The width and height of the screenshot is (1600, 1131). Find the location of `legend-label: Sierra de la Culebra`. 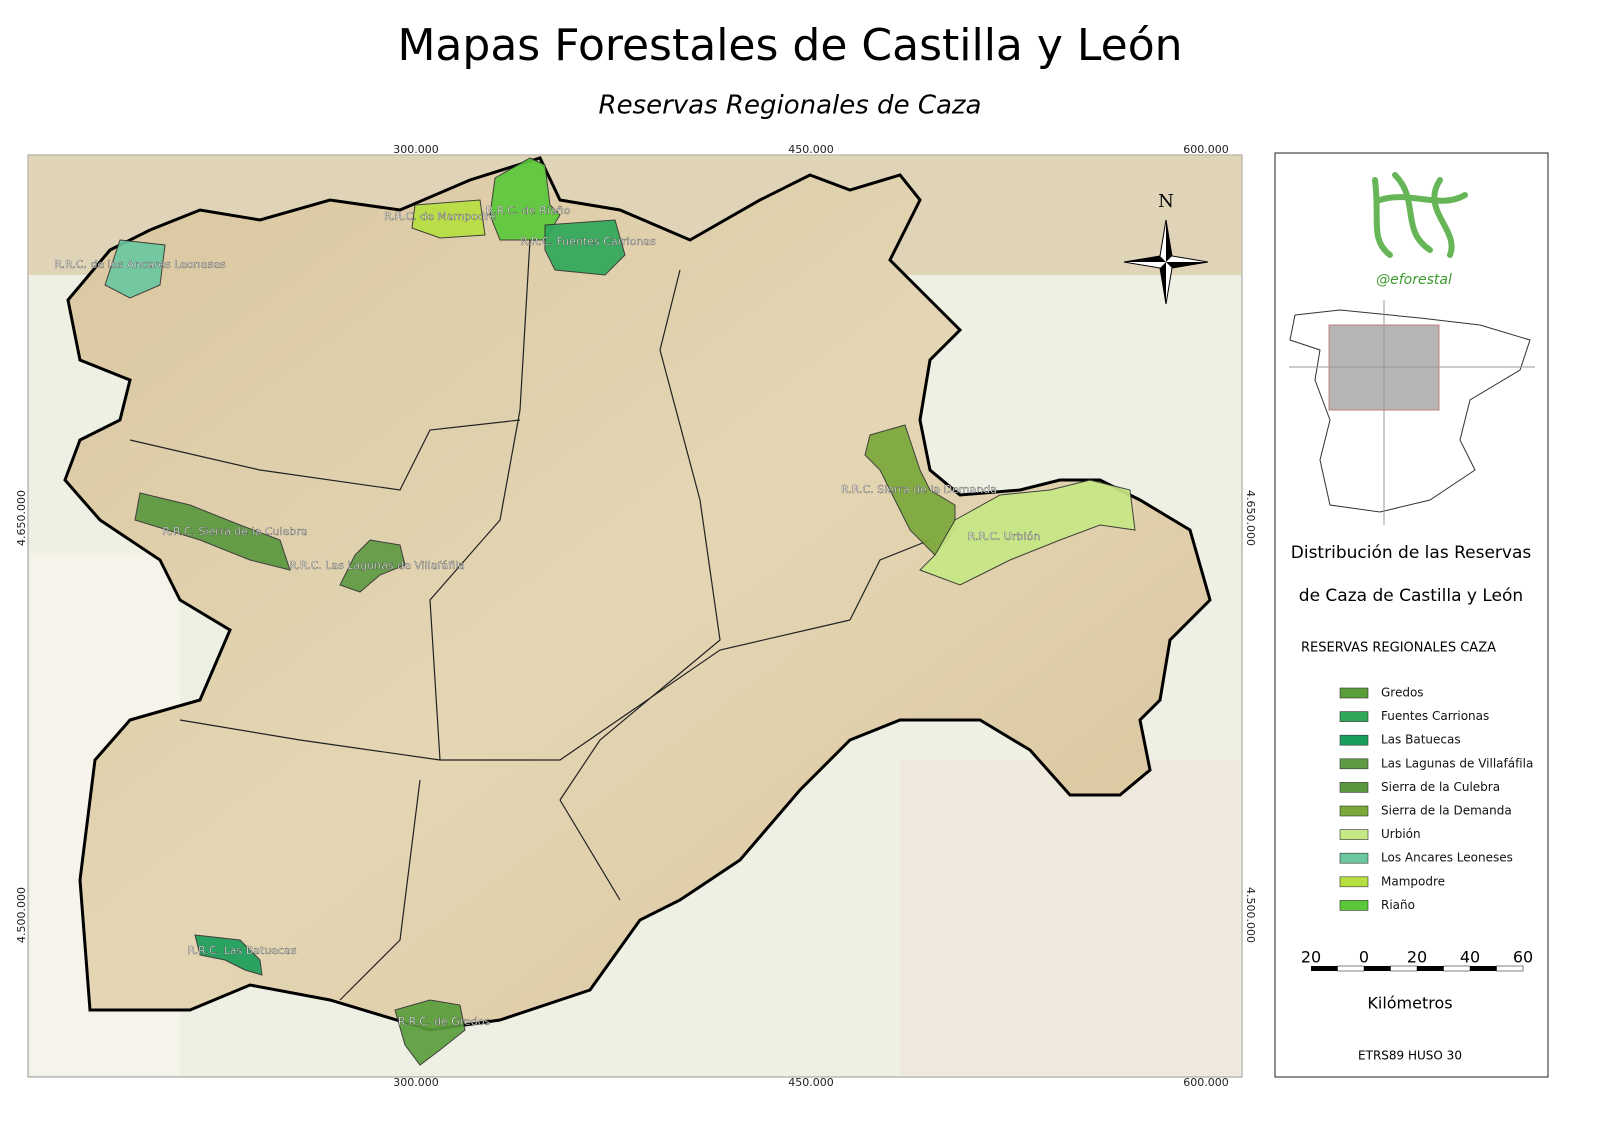

legend-label: Sierra de la Culebra is located at coordinates (1440, 787).